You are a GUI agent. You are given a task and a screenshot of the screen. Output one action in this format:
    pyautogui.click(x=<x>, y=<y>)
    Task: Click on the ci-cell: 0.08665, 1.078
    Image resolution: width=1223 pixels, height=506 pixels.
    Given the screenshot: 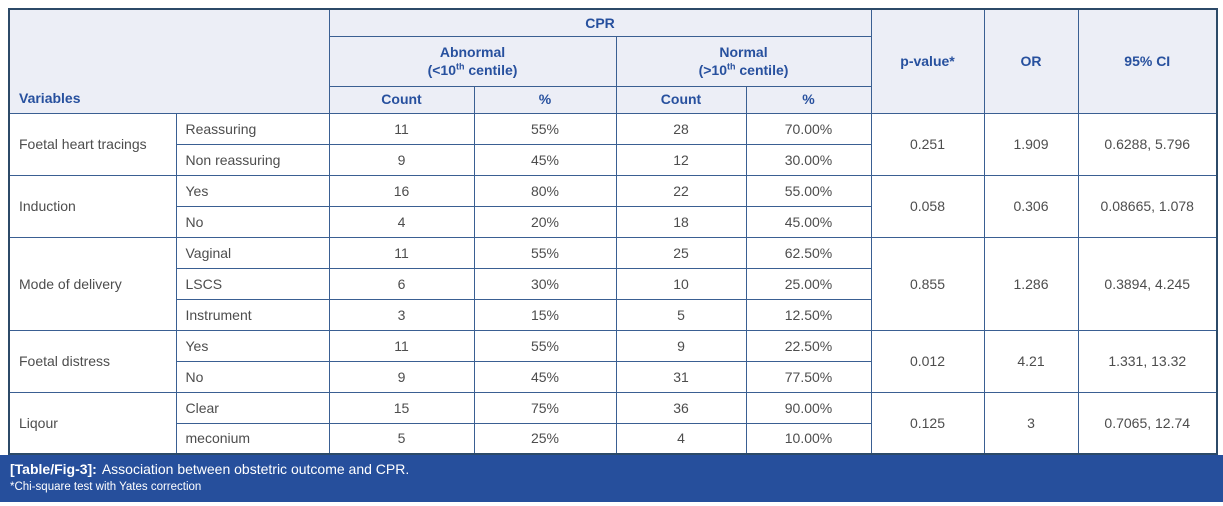 What is the action you would take?
    pyautogui.click(x=1147, y=206)
    